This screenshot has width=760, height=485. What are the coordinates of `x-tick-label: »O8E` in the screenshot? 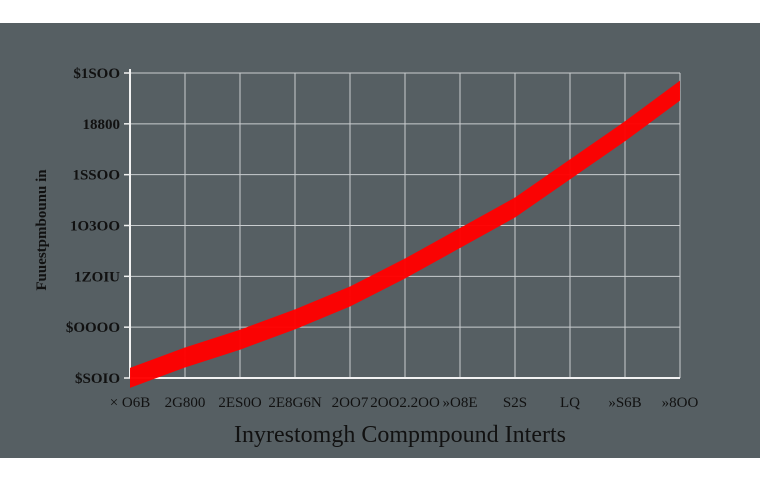 It's located at (460, 403).